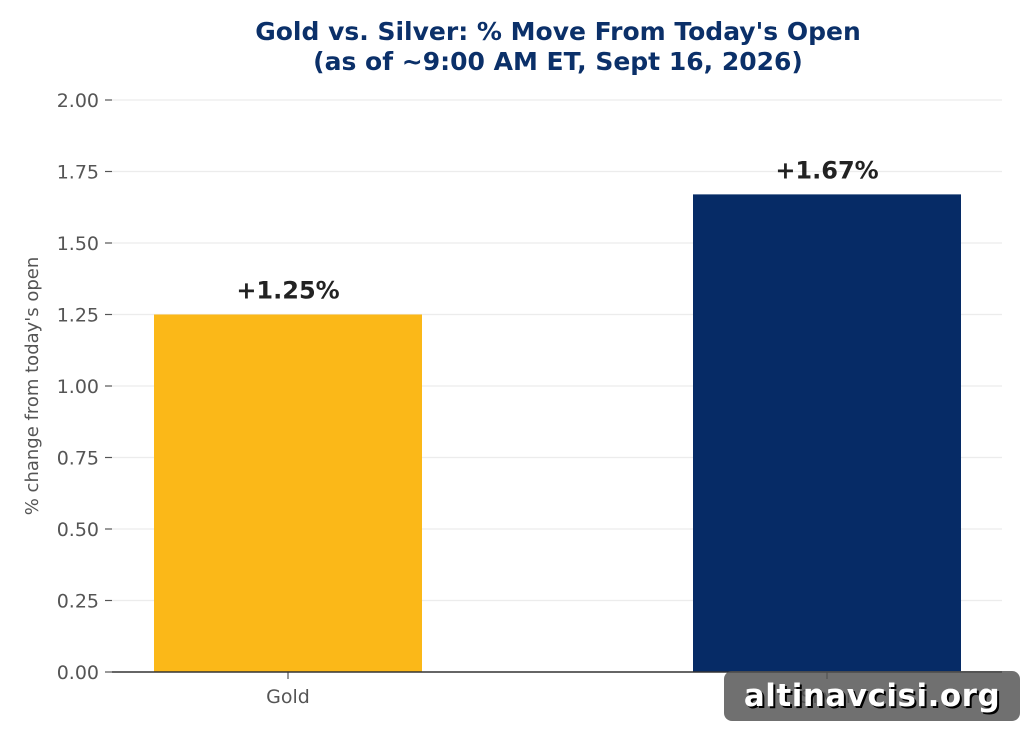 The width and height of the screenshot is (1024, 731). I want to click on y-tick-label: 0.50, so click(78, 530).